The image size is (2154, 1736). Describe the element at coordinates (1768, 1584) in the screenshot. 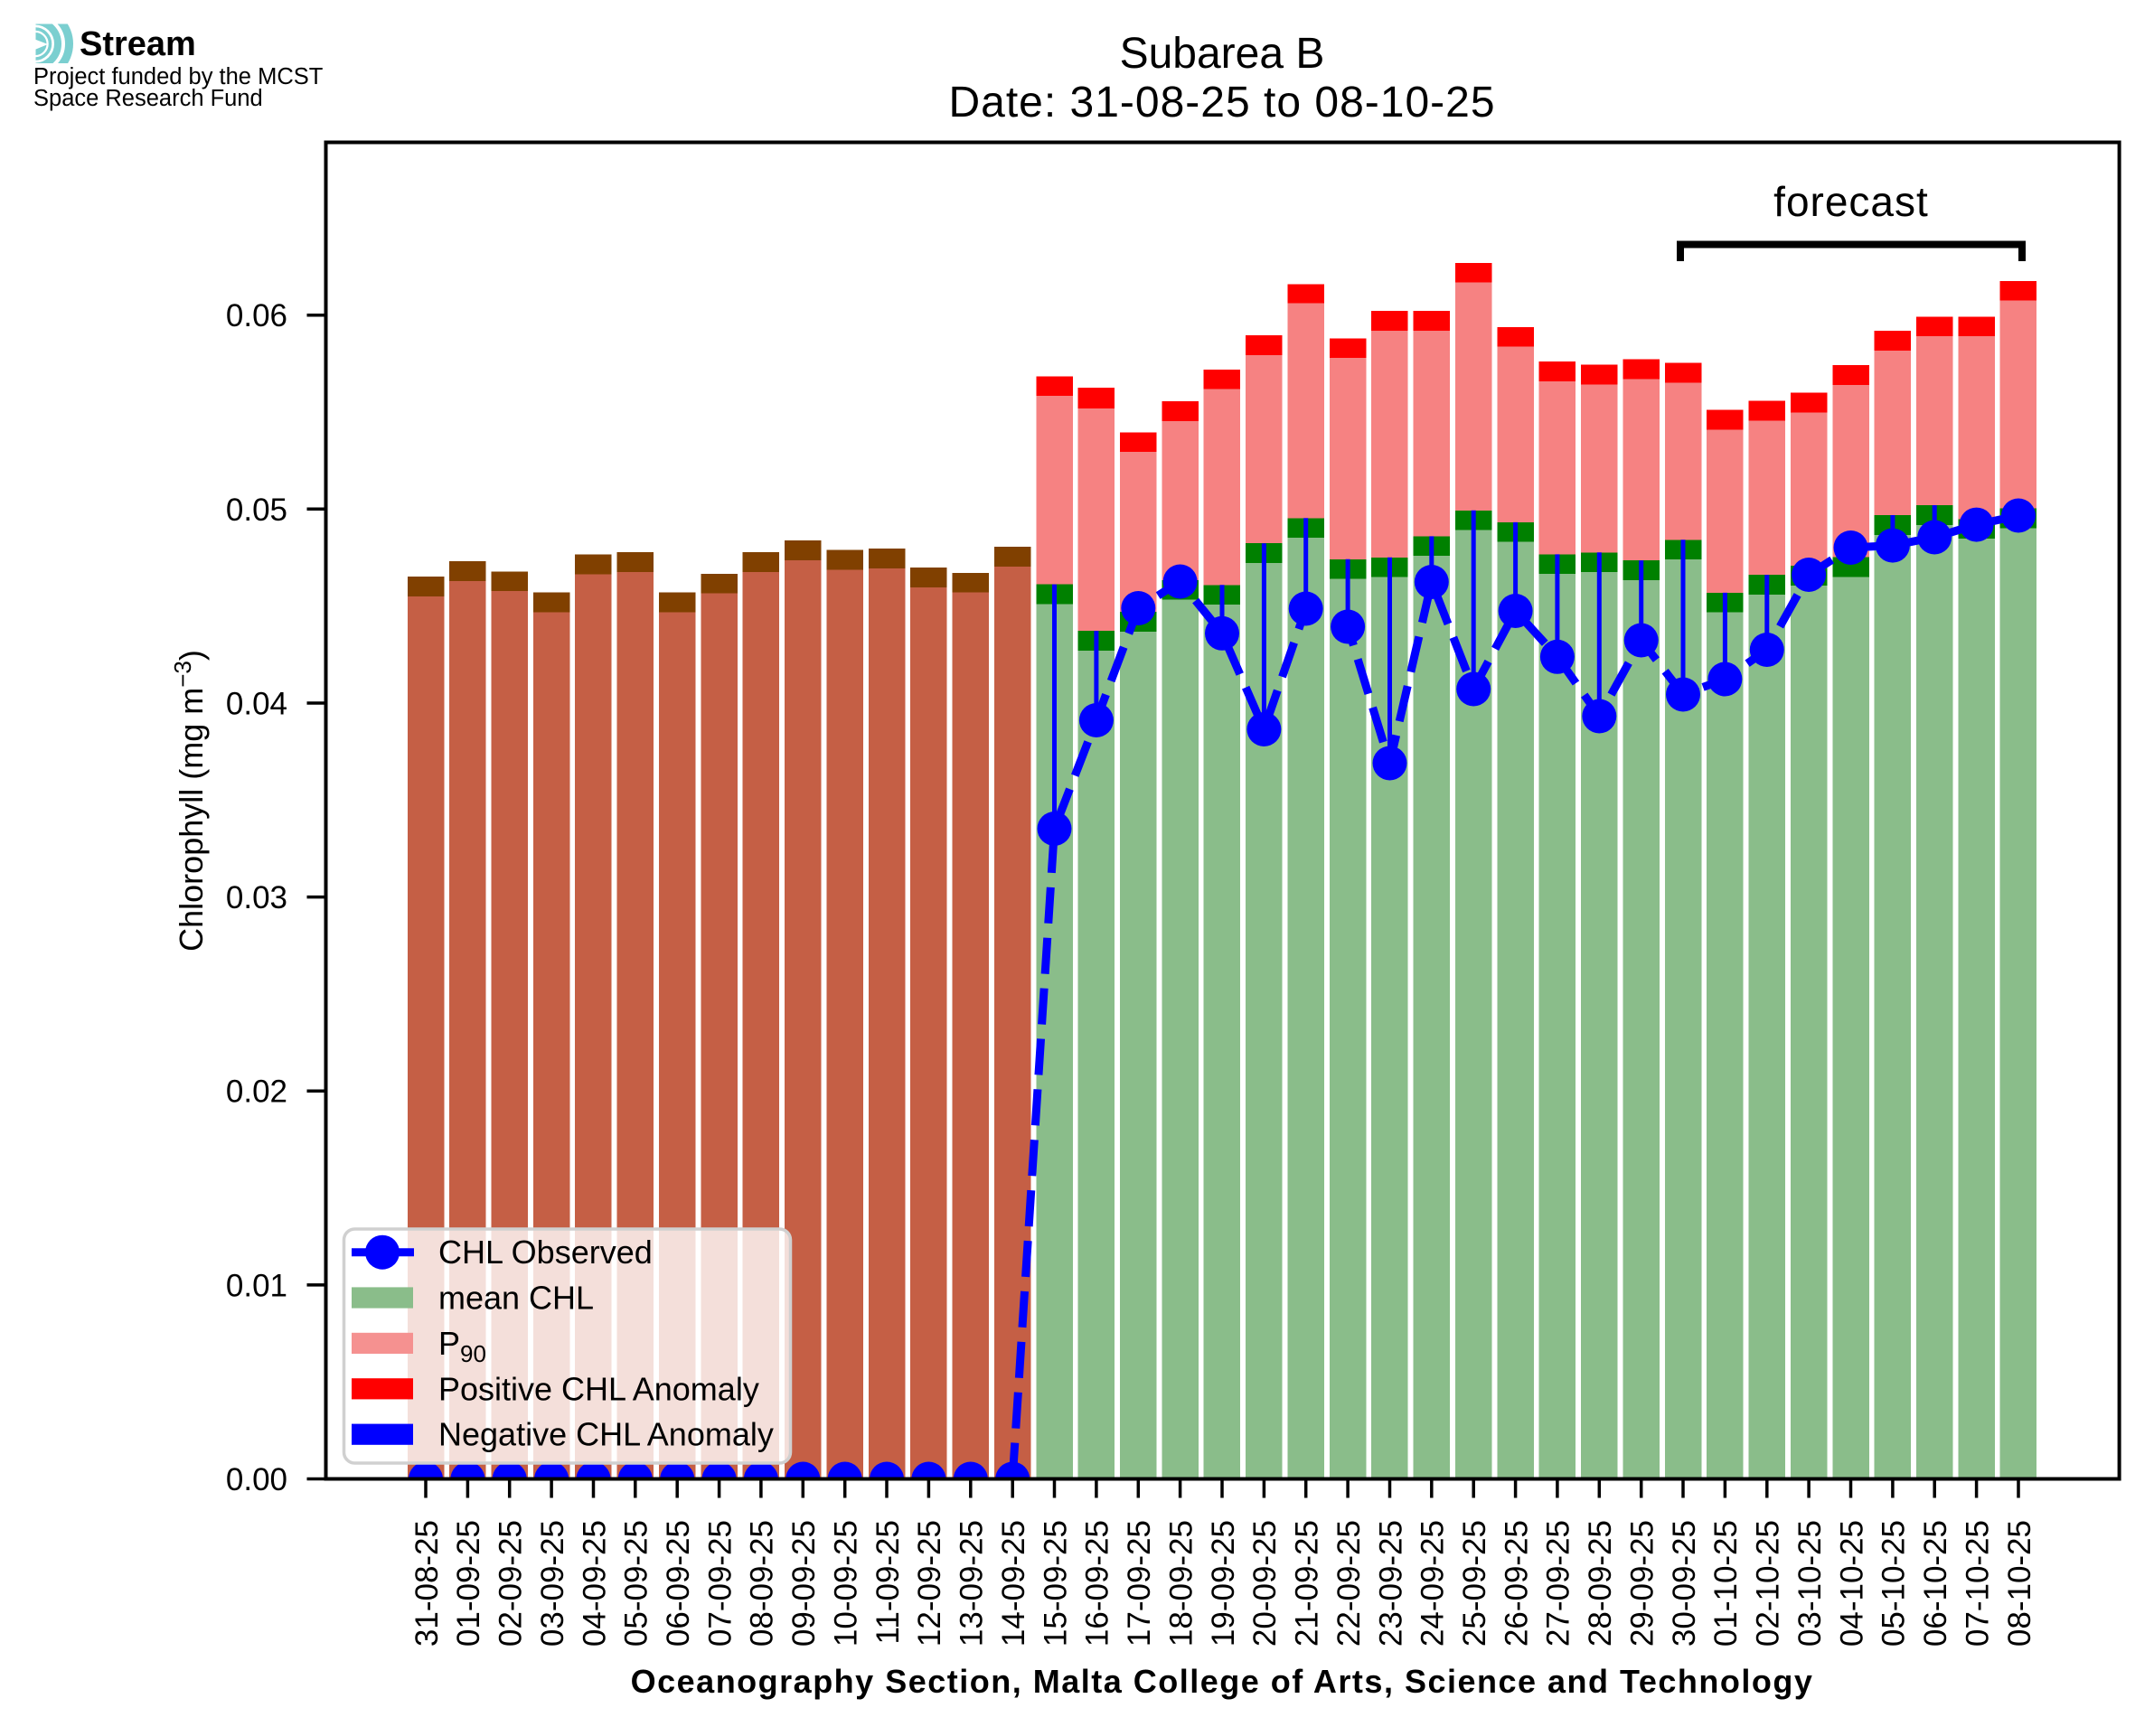

I see `svg-text: 02-10-25` at that location.